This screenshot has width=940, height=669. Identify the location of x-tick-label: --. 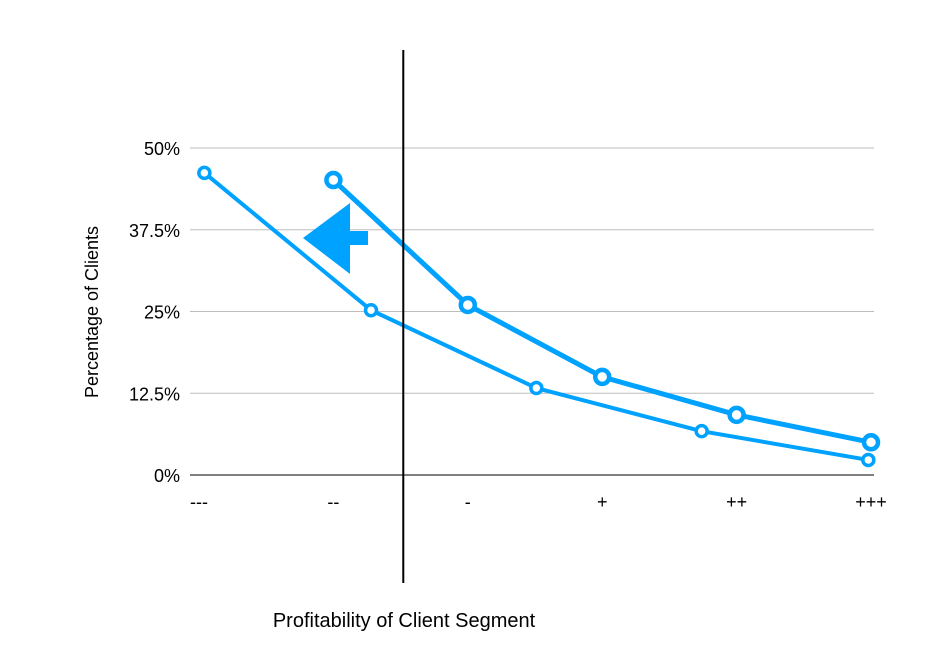
(333, 502).